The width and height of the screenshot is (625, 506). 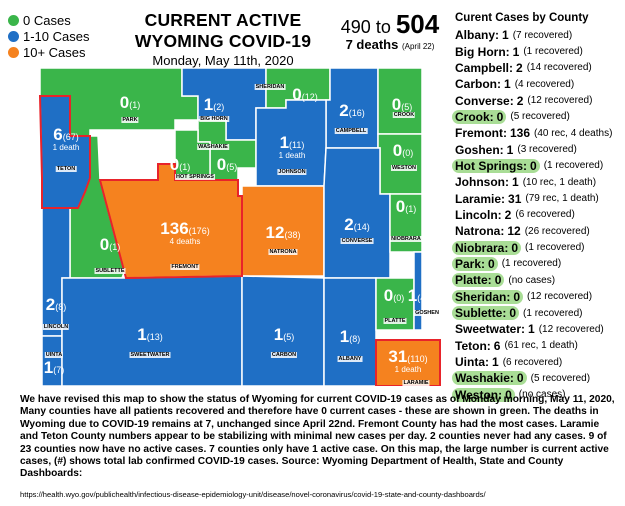 I want to click on county-list-item: Natrona: 12 (26 recovered), so click(x=540, y=231).